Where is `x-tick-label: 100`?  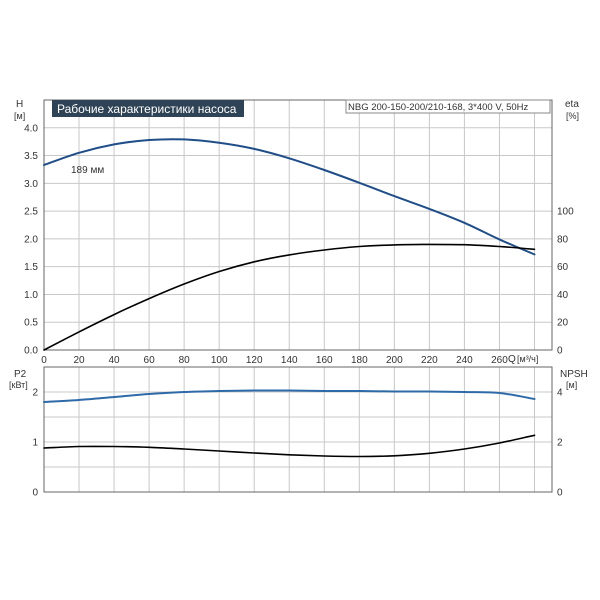 x-tick-label: 100 is located at coordinates (219, 360).